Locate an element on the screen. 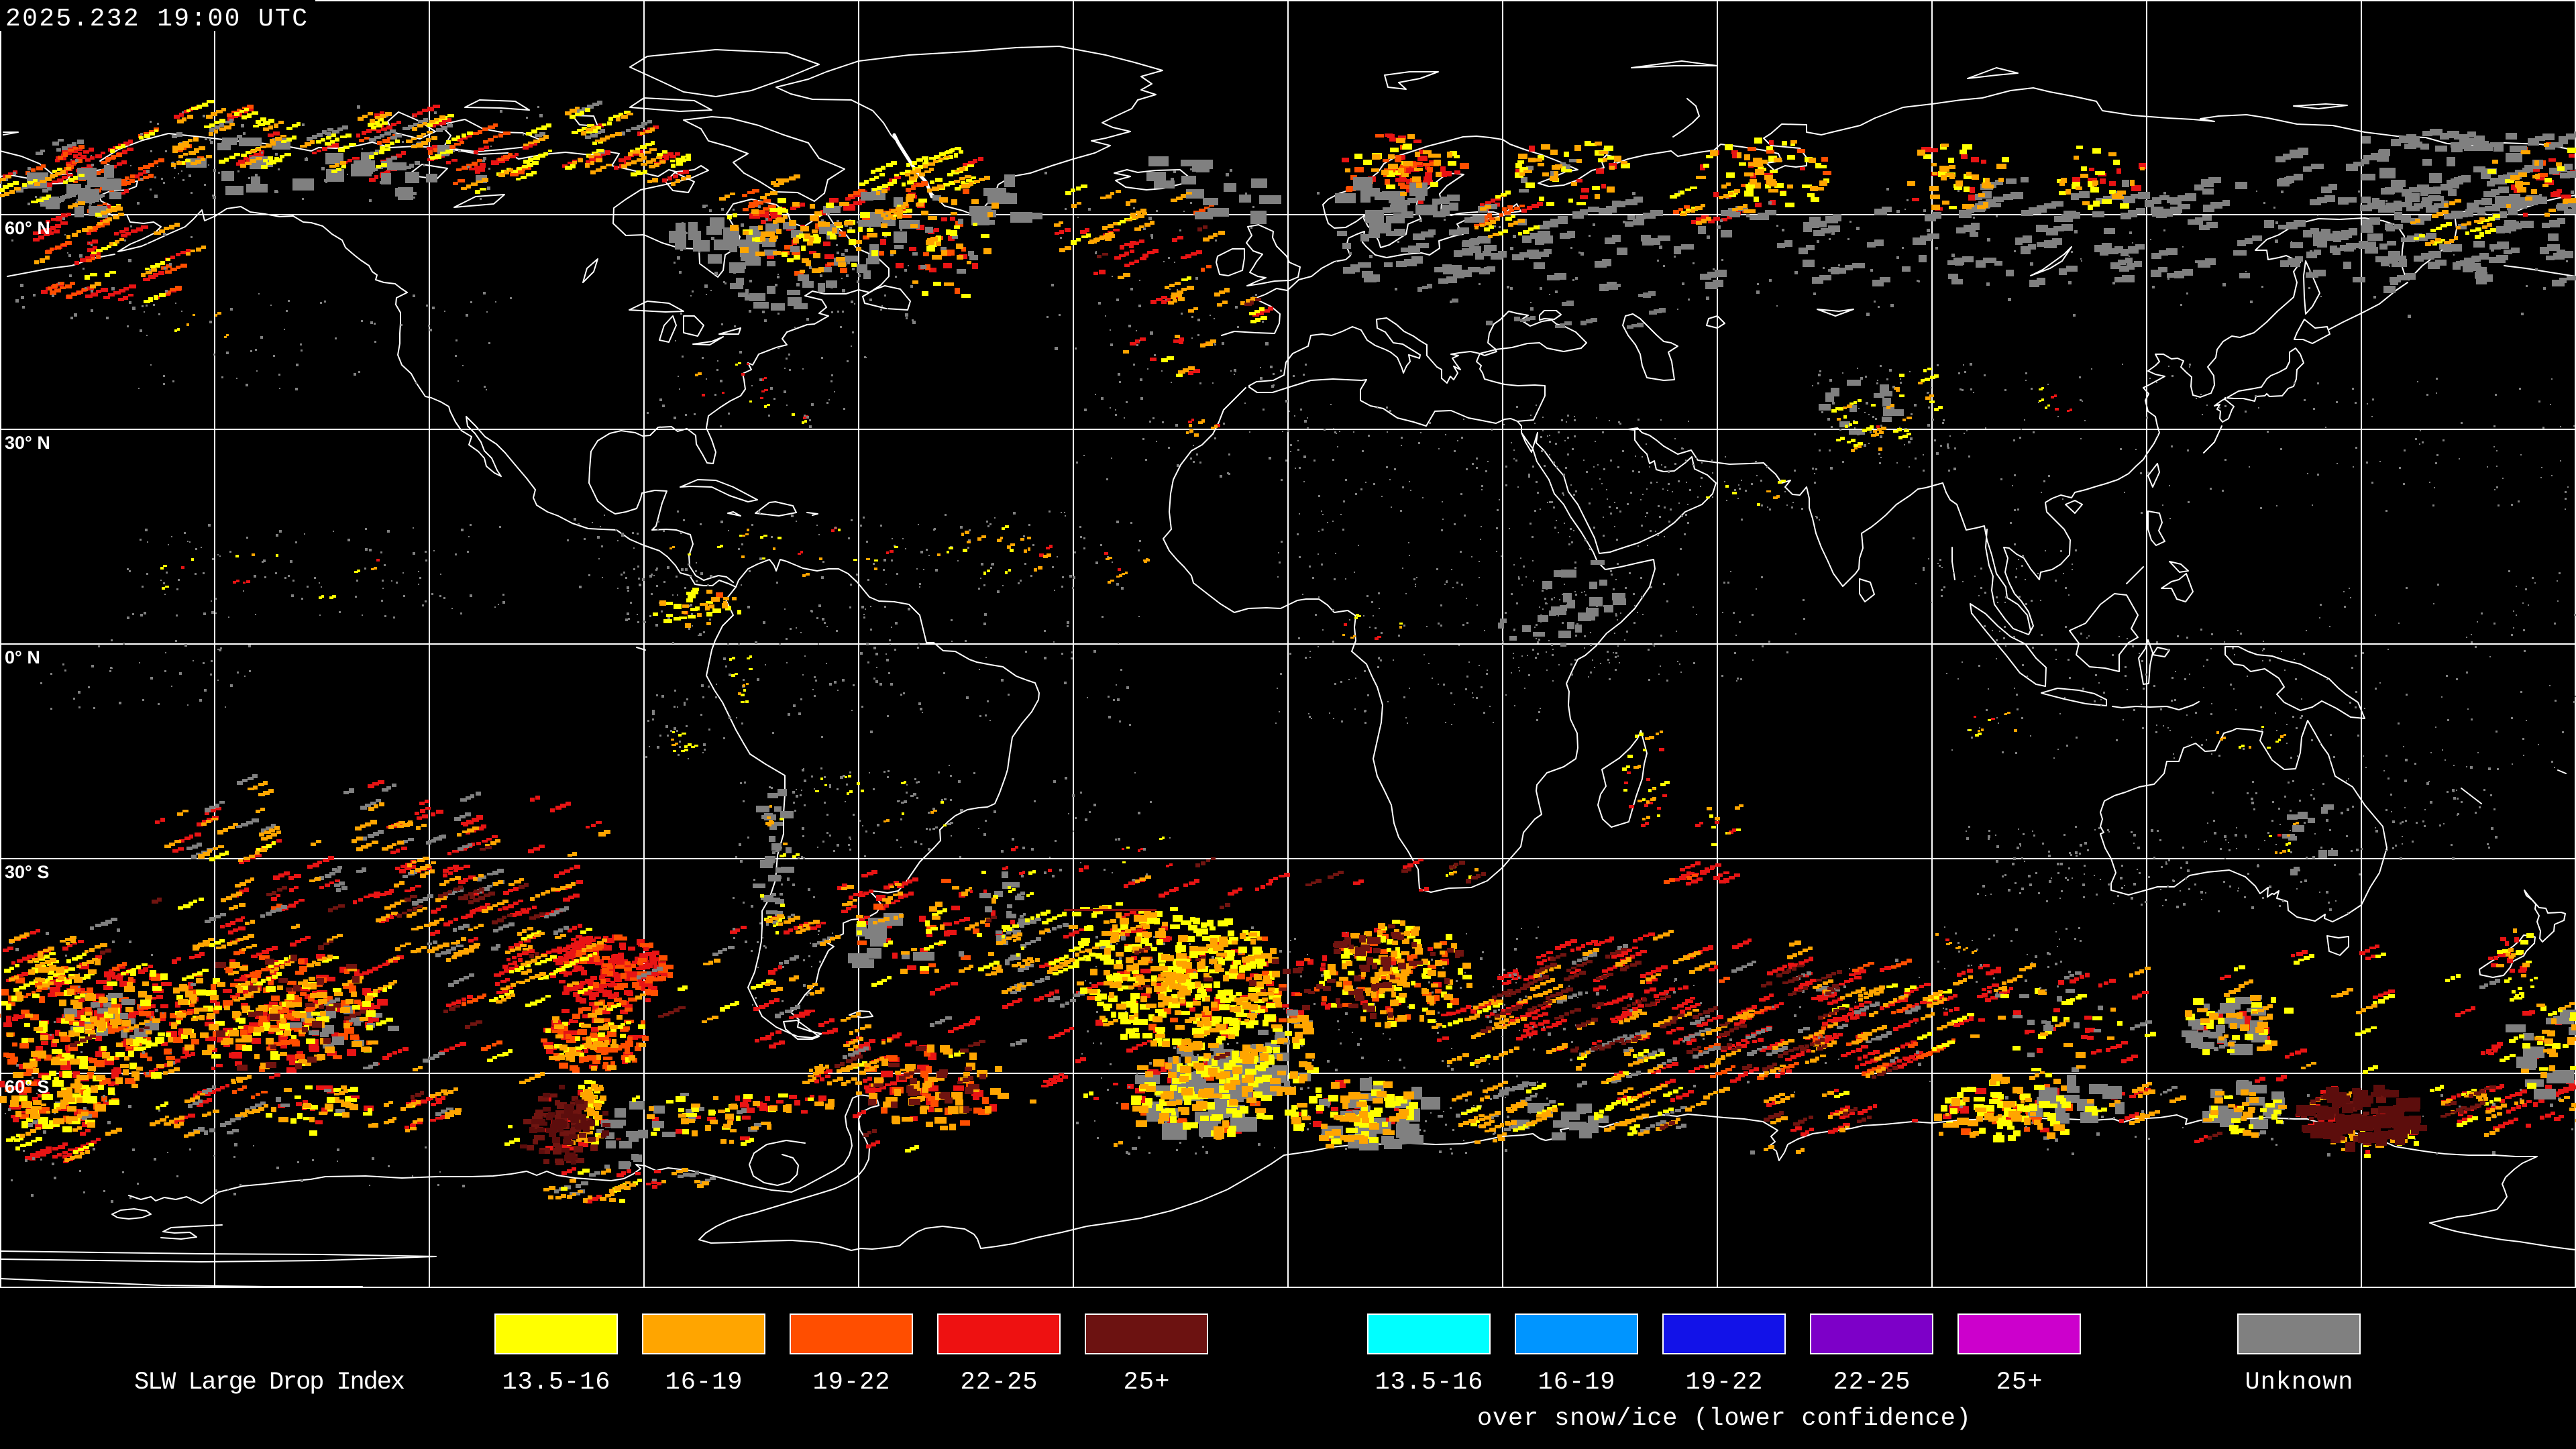 The height and width of the screenshot is (1449, 2576). svg-text:over snow/ice (lower confidenc: over snow/ice (lower confidence) is located at coordinates (1724, 1419).